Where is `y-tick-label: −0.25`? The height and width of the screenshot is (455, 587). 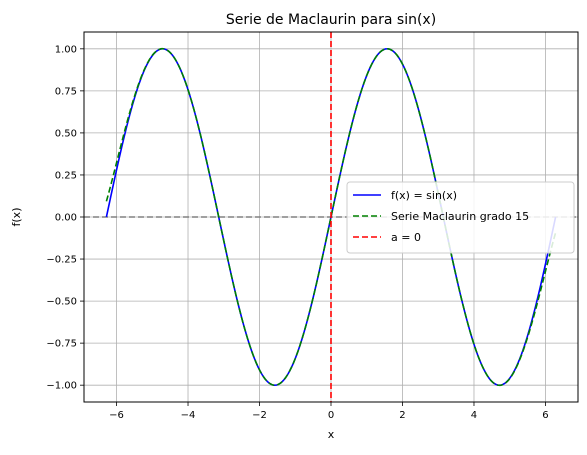
y-tick-label: −0.25 is located at coordinates (61, 260).